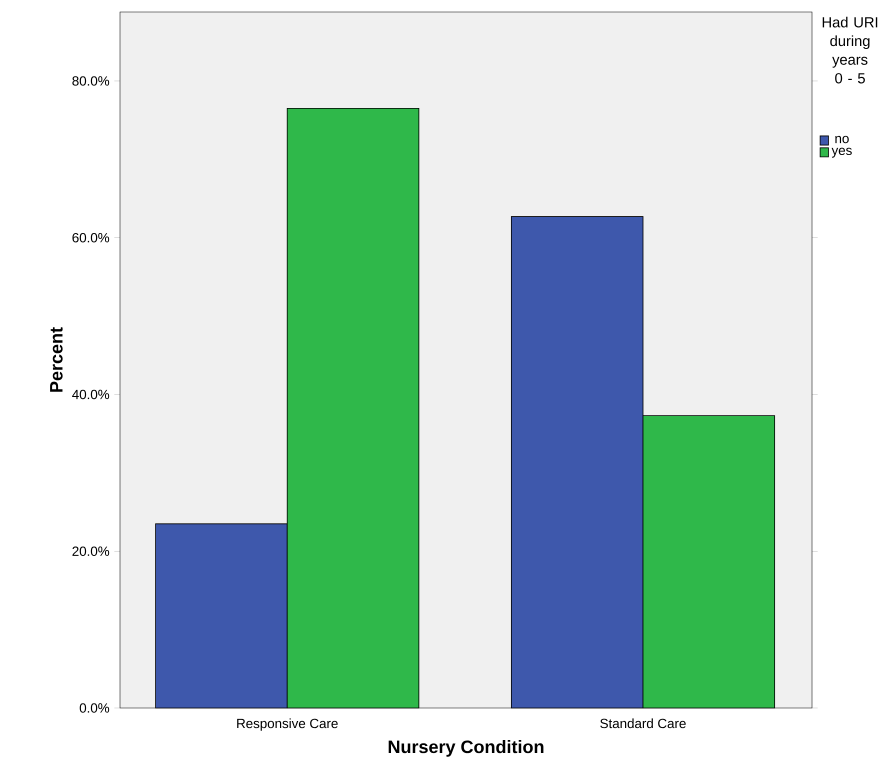 This screenshot has width=885, height=780. Describe the element at coordinates (95, 708) in the screenshot. I see `y-tick-label: 0.0%` at that location.